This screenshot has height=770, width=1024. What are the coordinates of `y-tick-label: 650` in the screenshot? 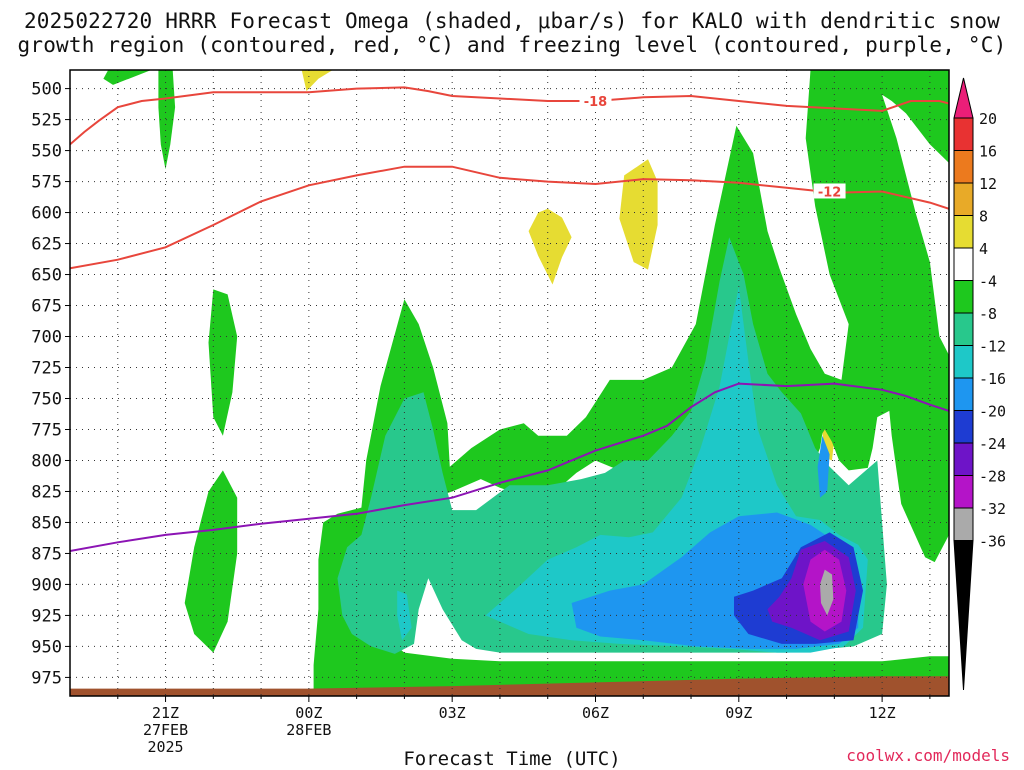 It's located at (46, 276).